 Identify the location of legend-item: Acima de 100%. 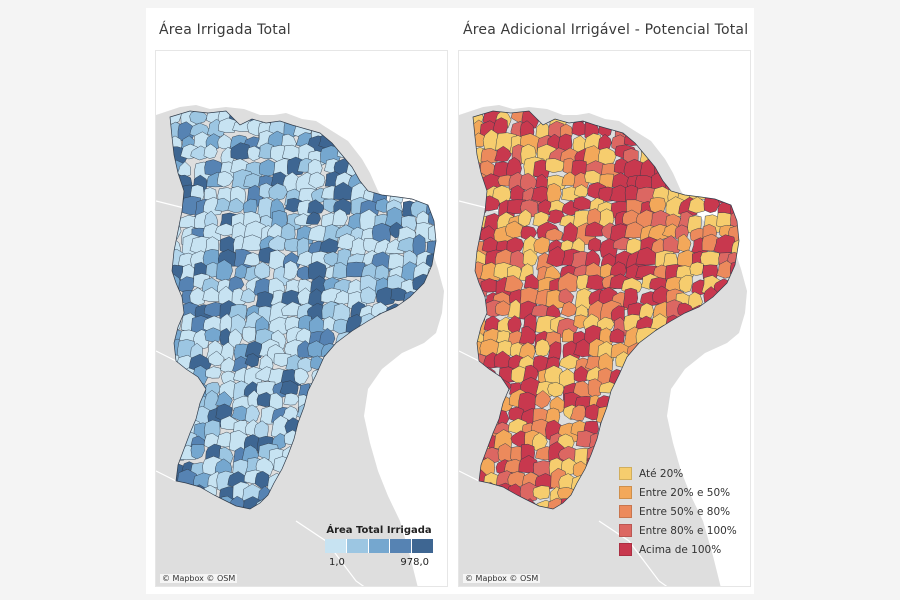
(678, 549).